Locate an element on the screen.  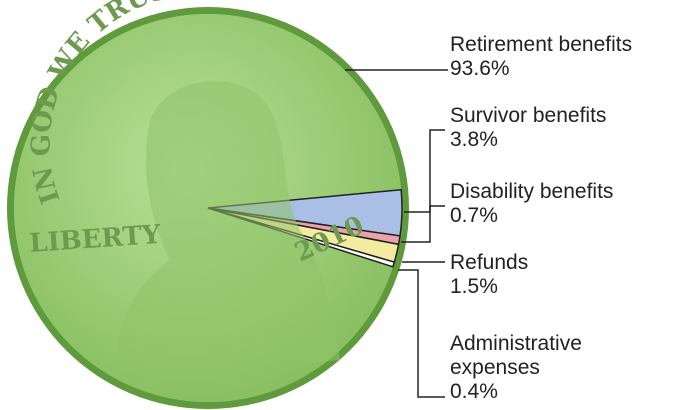
slice-name: Administrative expenses is located at coordinates (516, 355).